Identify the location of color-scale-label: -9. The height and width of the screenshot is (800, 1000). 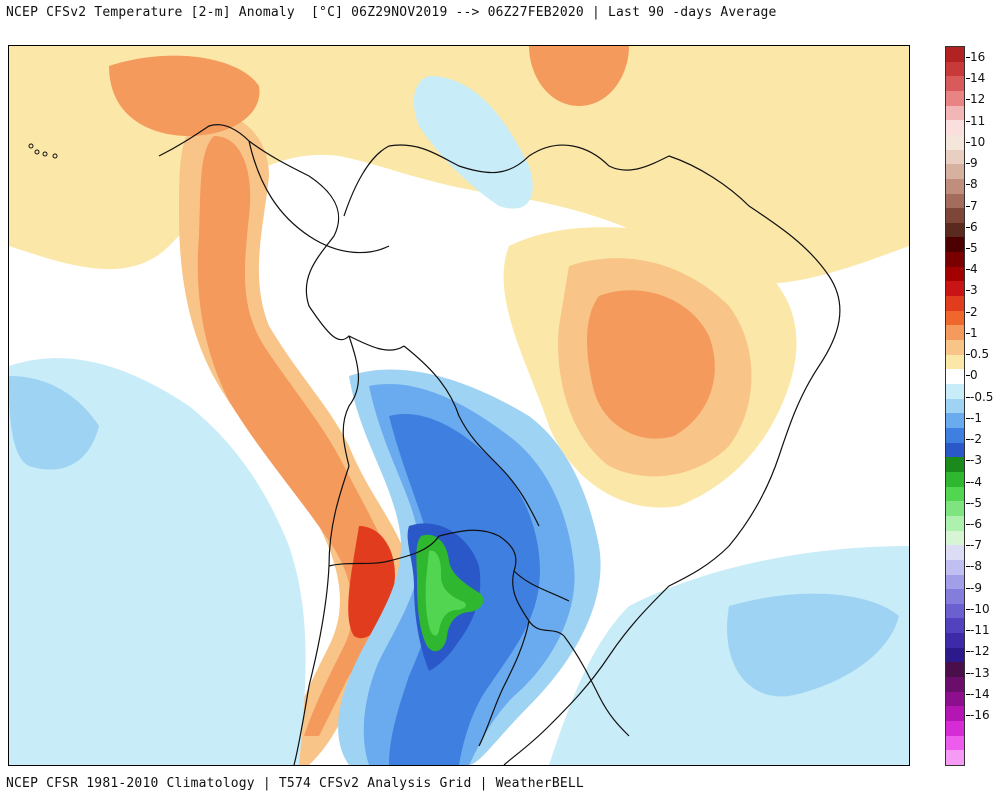
(976, 587).